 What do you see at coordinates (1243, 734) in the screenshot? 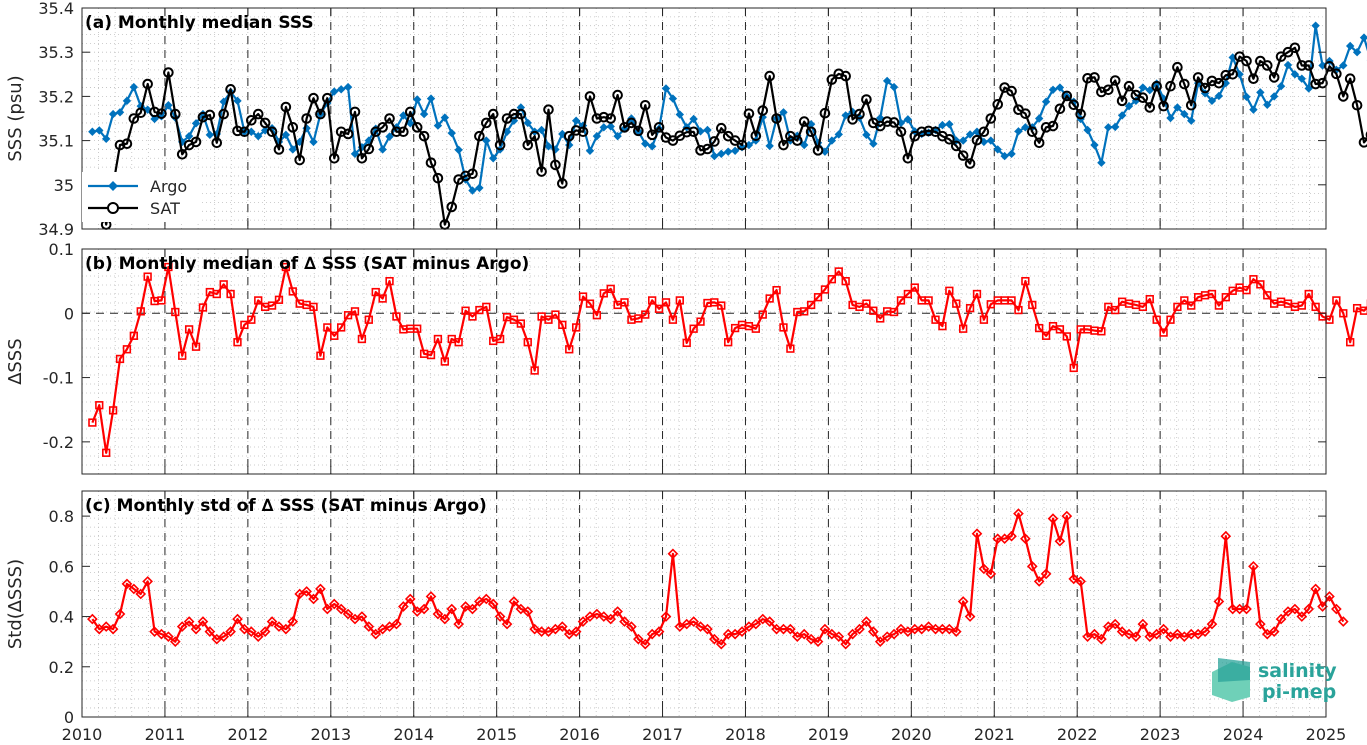
I see `x-tick-label: 2024` at bounding box center [1243, 734].